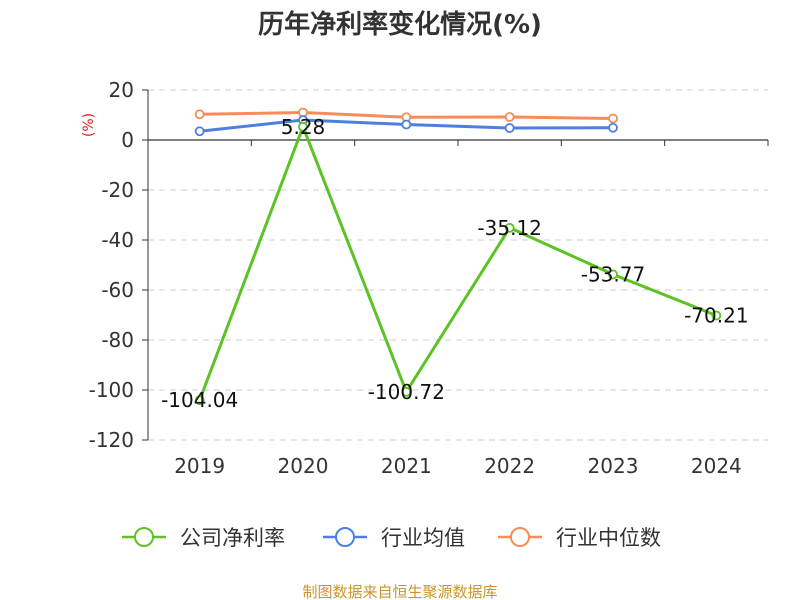  Describe the element at coordinates (111, 390) in the screenshot. I see `y-tick-label: -100` at that location.